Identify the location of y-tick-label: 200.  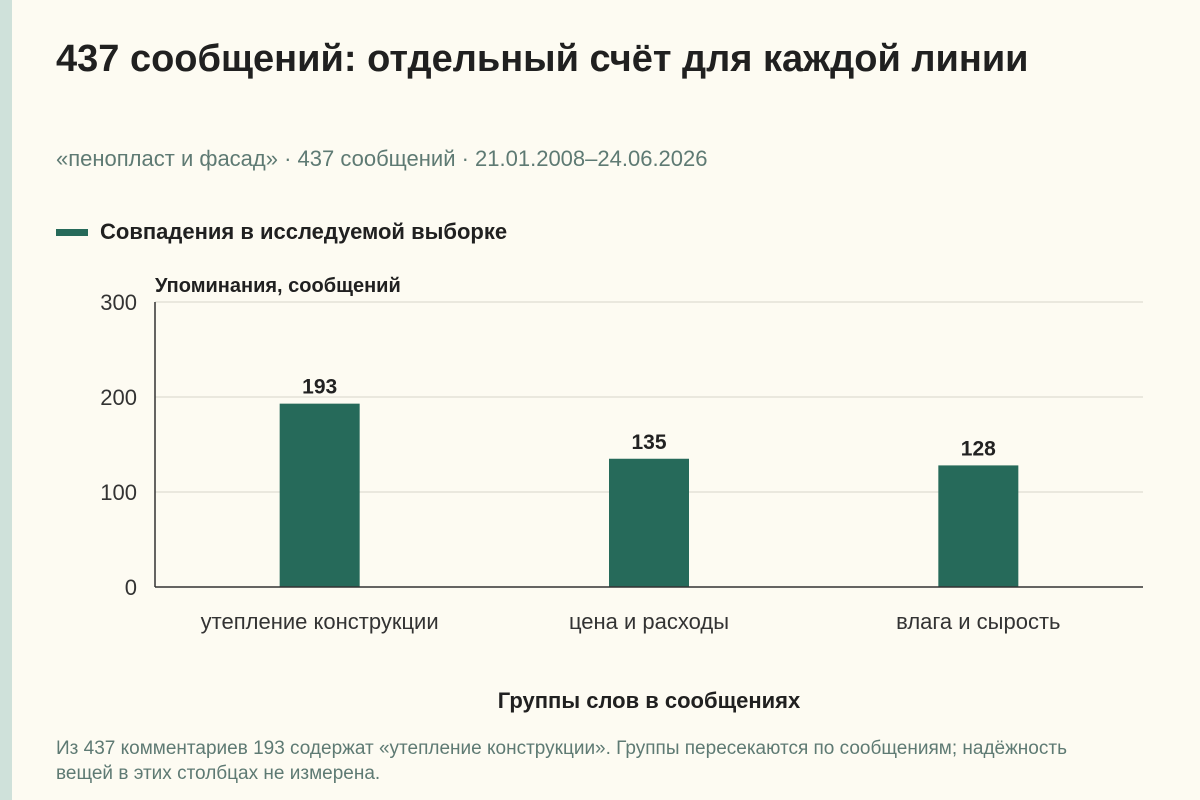
(118, 397).